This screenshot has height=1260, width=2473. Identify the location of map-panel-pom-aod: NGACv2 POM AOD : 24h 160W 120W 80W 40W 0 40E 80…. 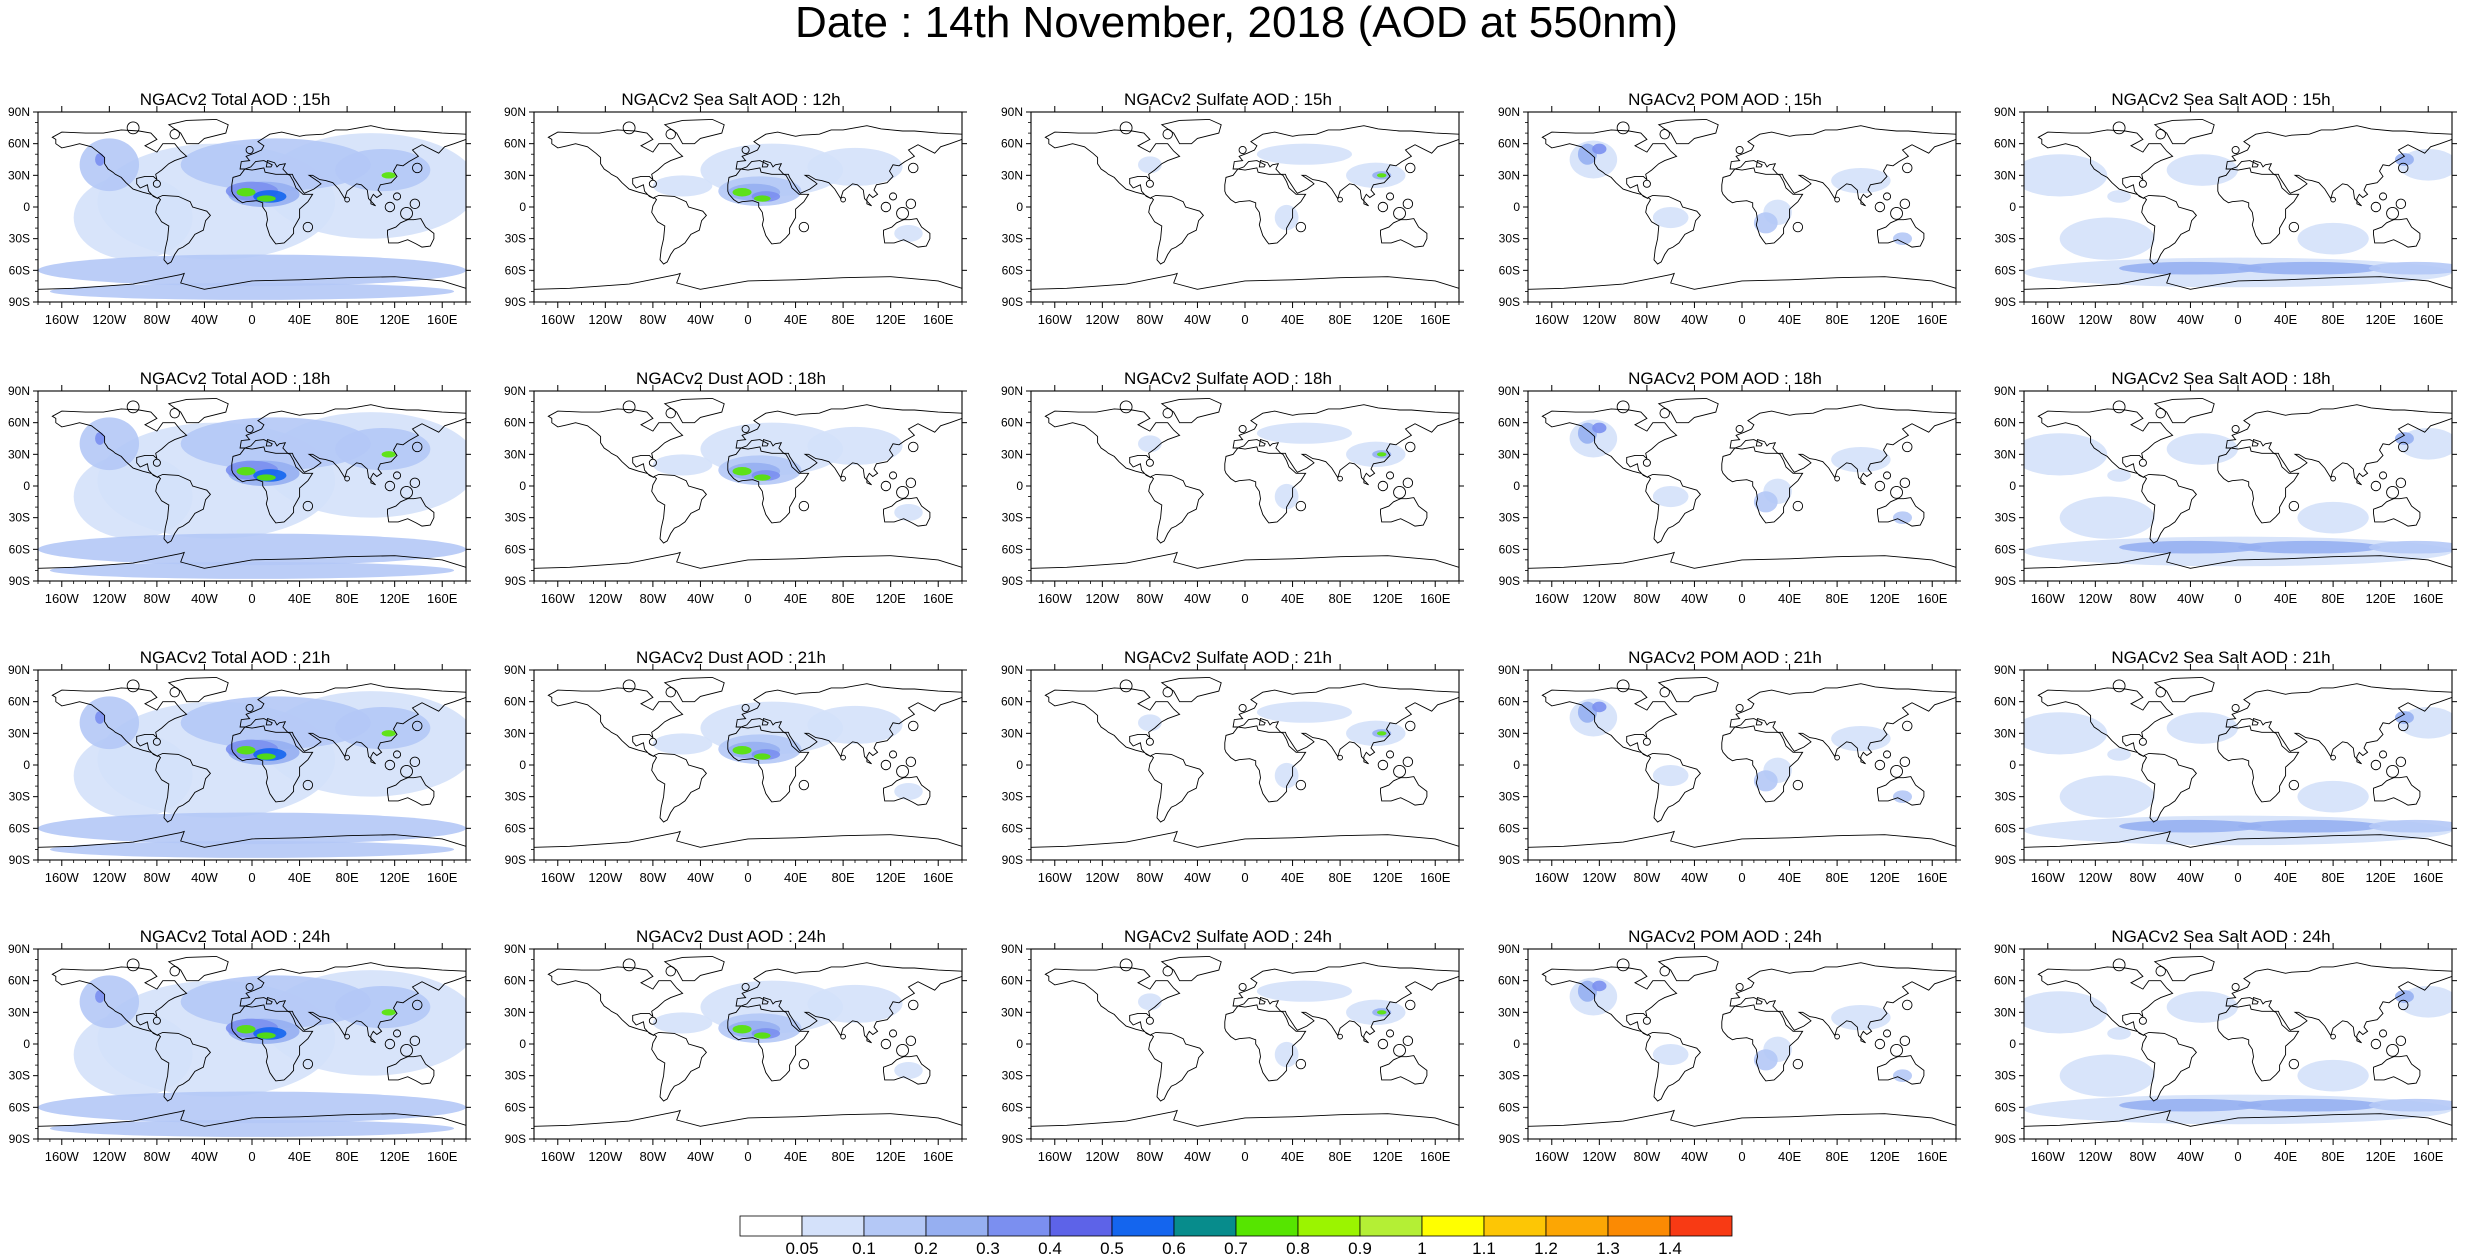
(1725, 1045).